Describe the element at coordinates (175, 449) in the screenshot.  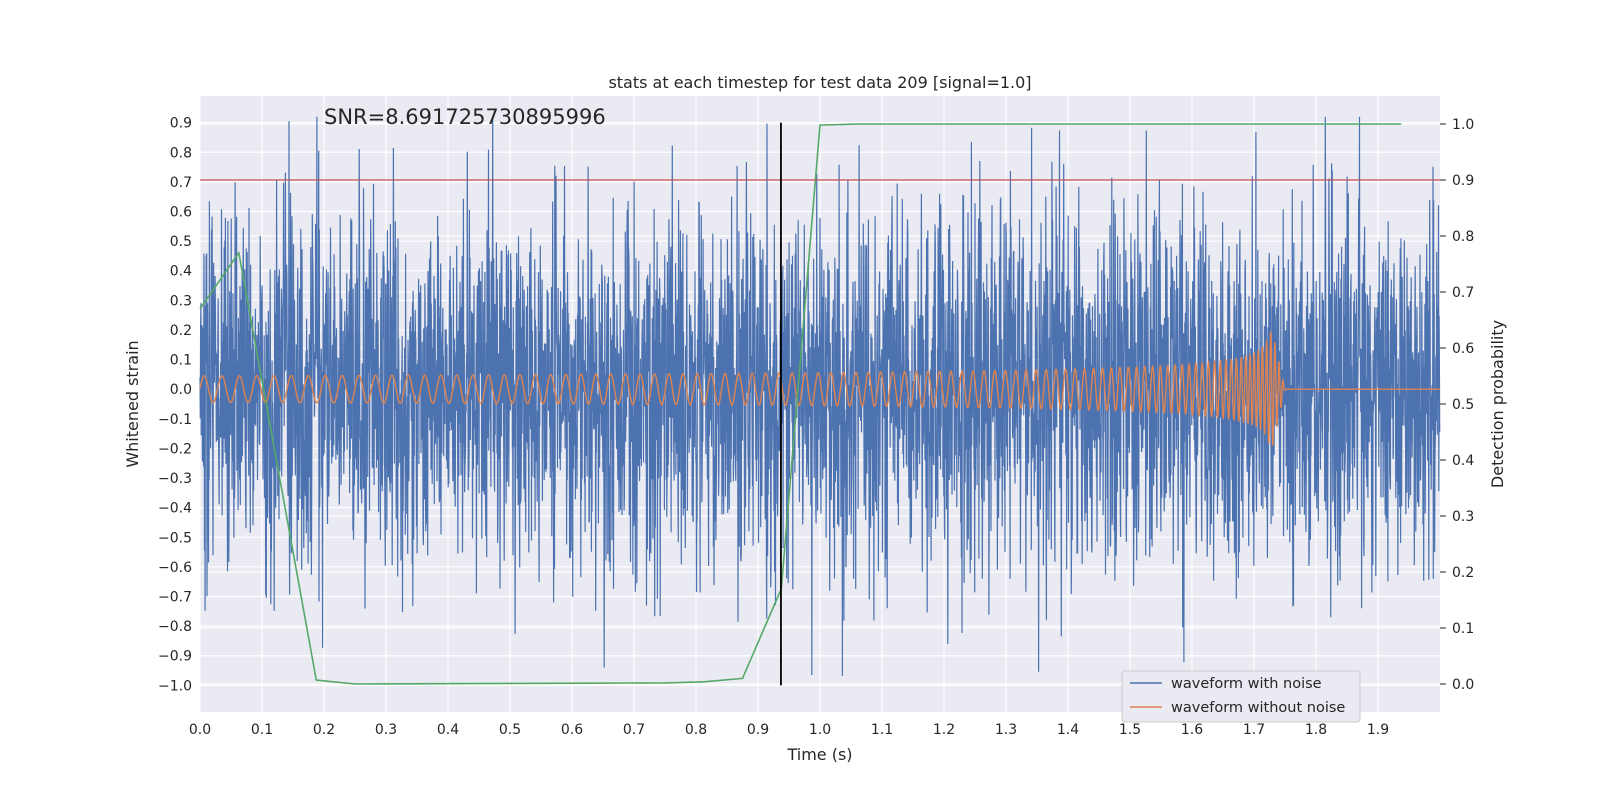
I see `y-tick-label: −0.2` at that location.